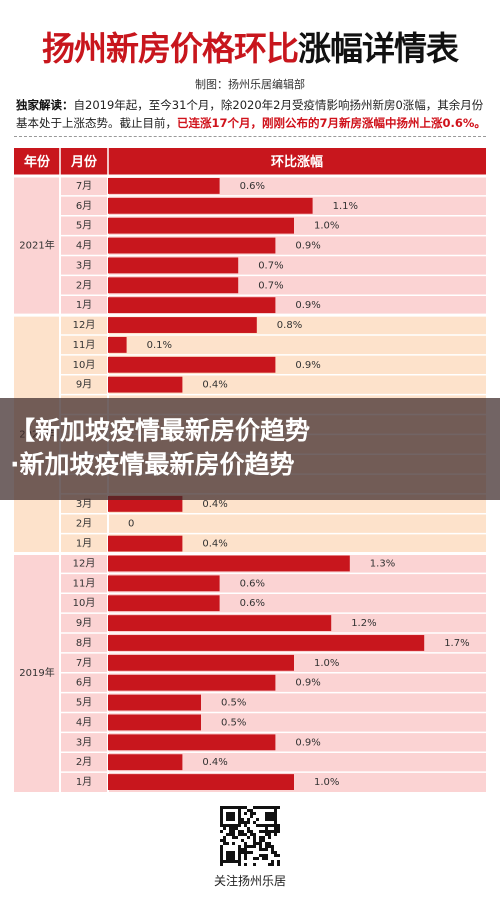 The width and height of the screenshot is (500, 901). Describe the element at coordinates (84, 623) in the screenshot. I see `month-label: 9月` at that location.